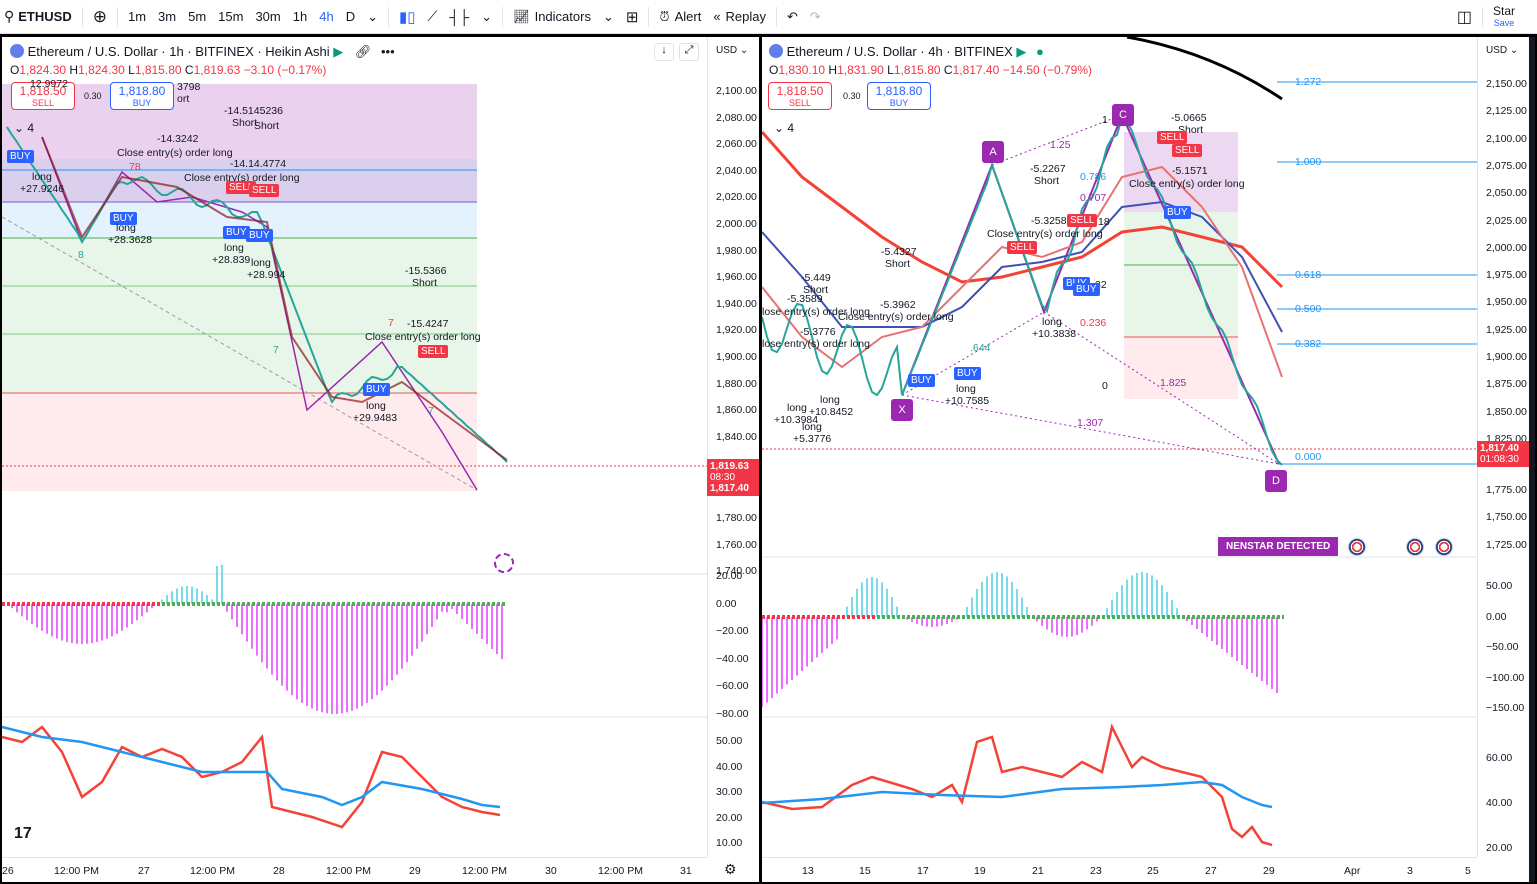  I want to click on trade-label: -5.3962, so click(898, 305).